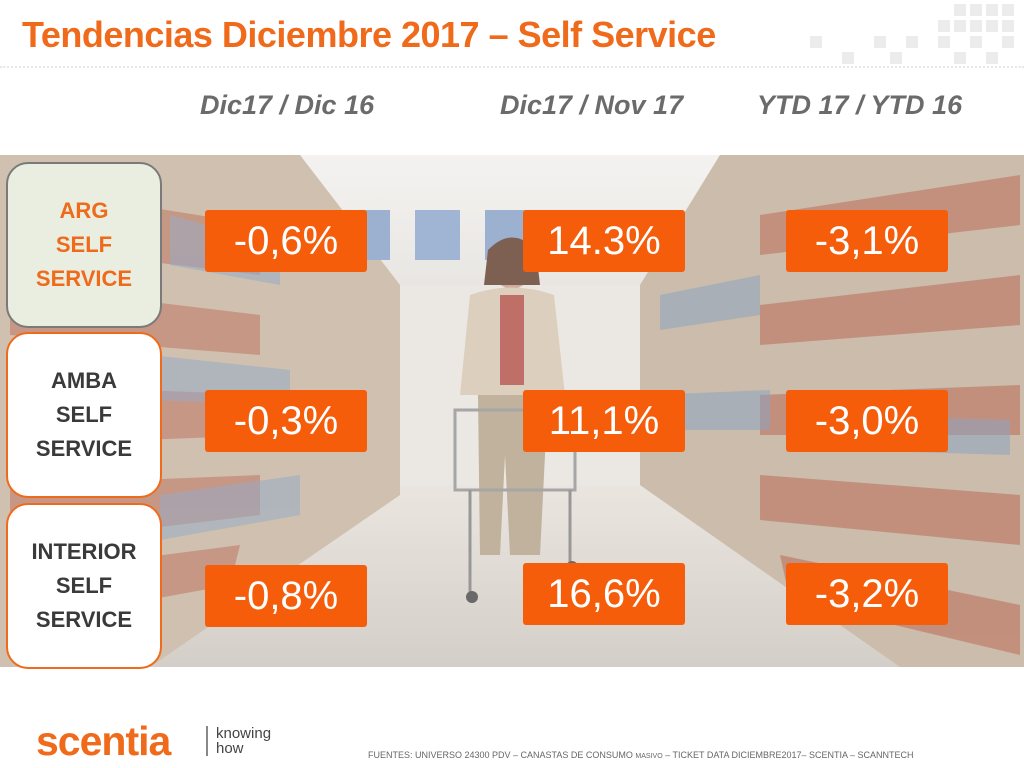 Image resolution: width=1024 pixels, height=768 pixels. I want to click on value-interior-dic17-dic16: -0,8%, so click(286, 596).